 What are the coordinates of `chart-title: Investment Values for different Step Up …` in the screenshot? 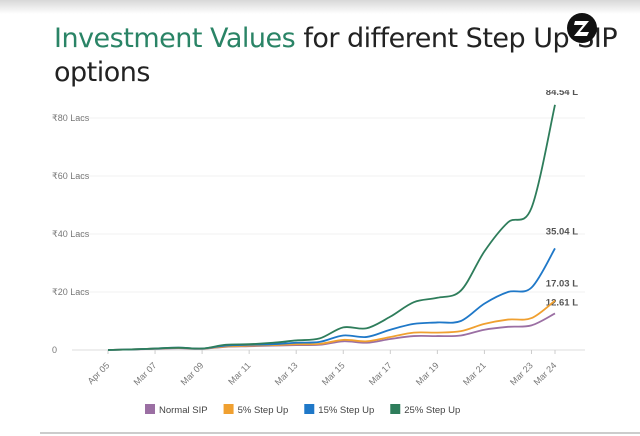 It's located at (347, 56).